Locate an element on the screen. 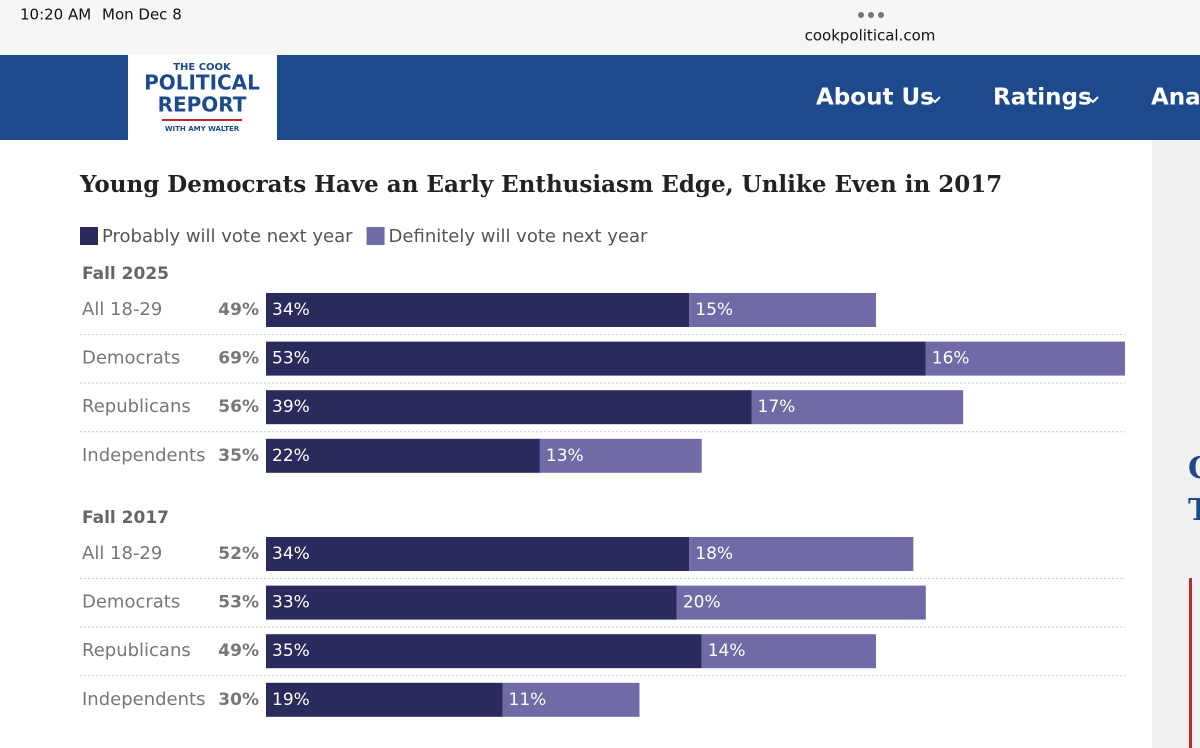 This screenshot has height=748, width=1200. nav-item: Ratings is located at coordinates (1042, 98).